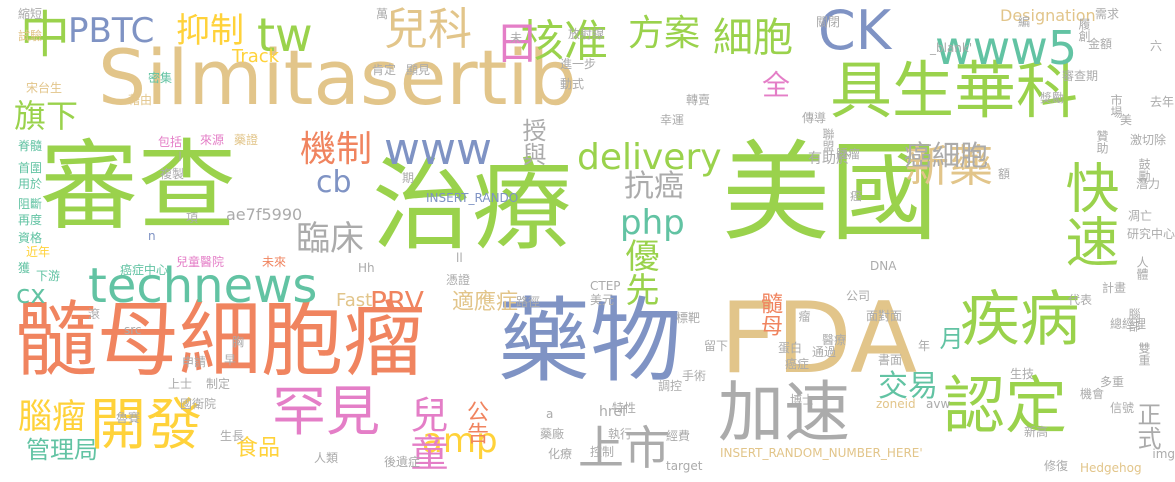 Image resolution: width=1175 pixels, height=482 pixels. What do you see at coordinates (654, 186) in the screenshot?
I see `cloud-word: 抗癌` at bounding box center [654, 186].